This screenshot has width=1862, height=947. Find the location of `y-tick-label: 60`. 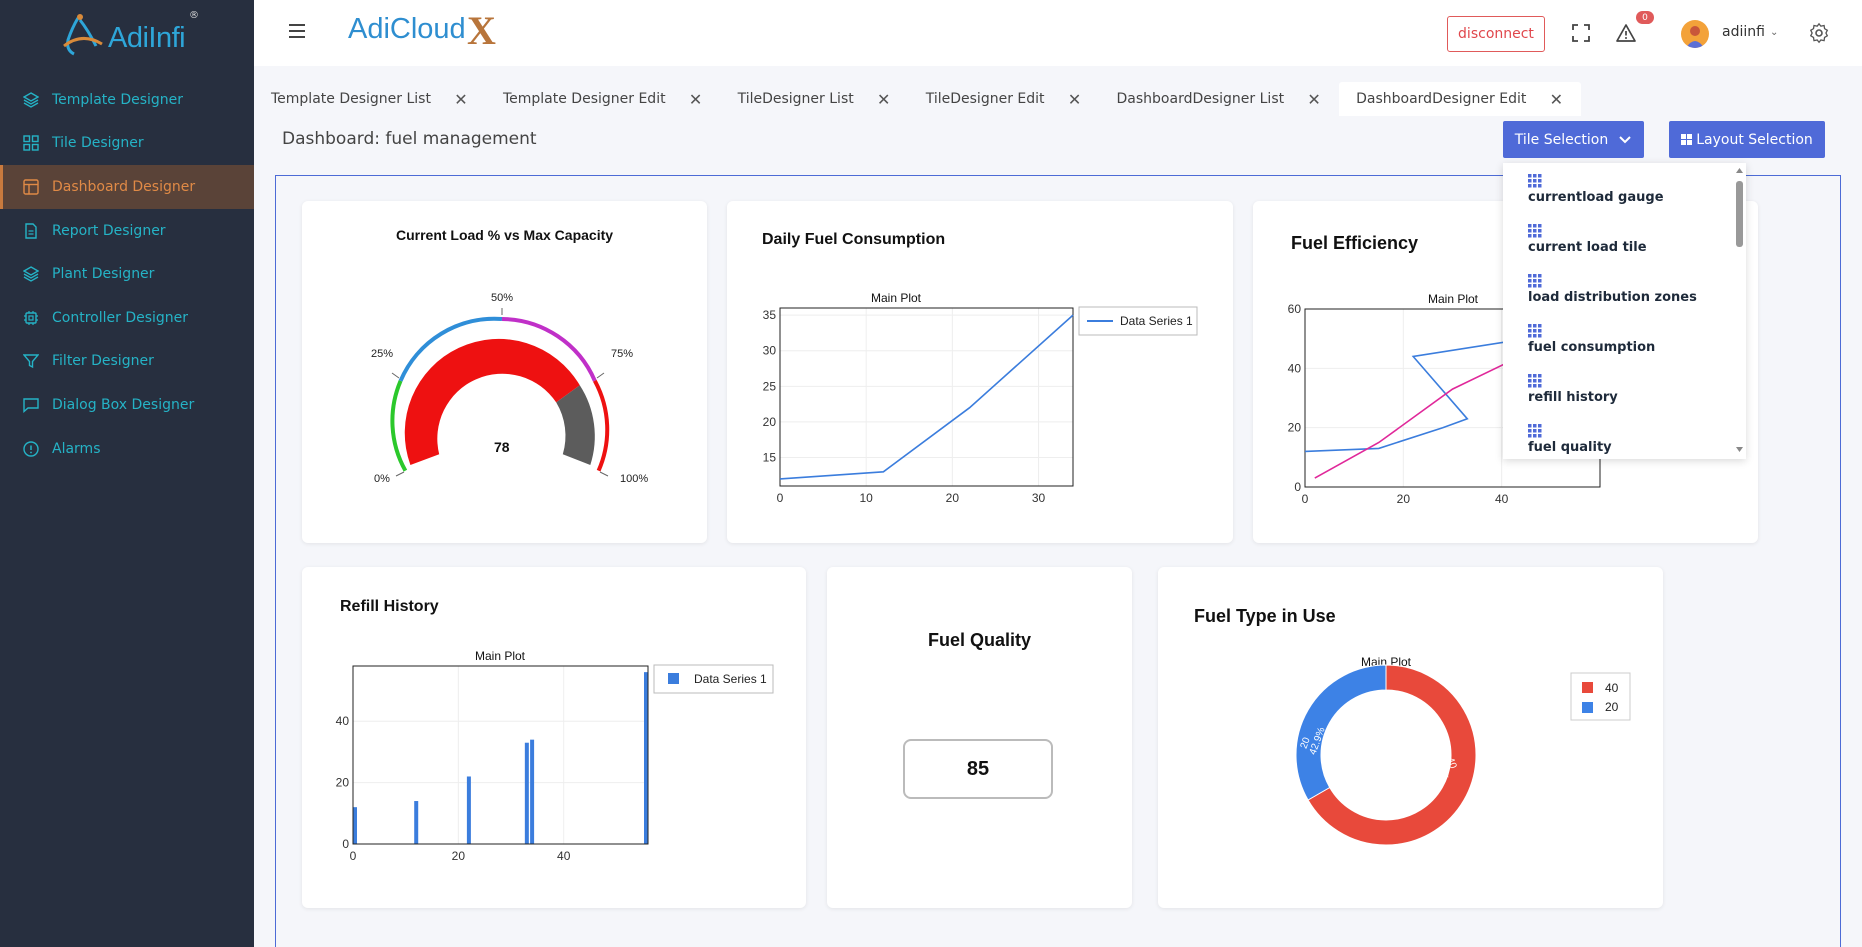

y-tick-label: 60 is located at coordinates (1295, 309).